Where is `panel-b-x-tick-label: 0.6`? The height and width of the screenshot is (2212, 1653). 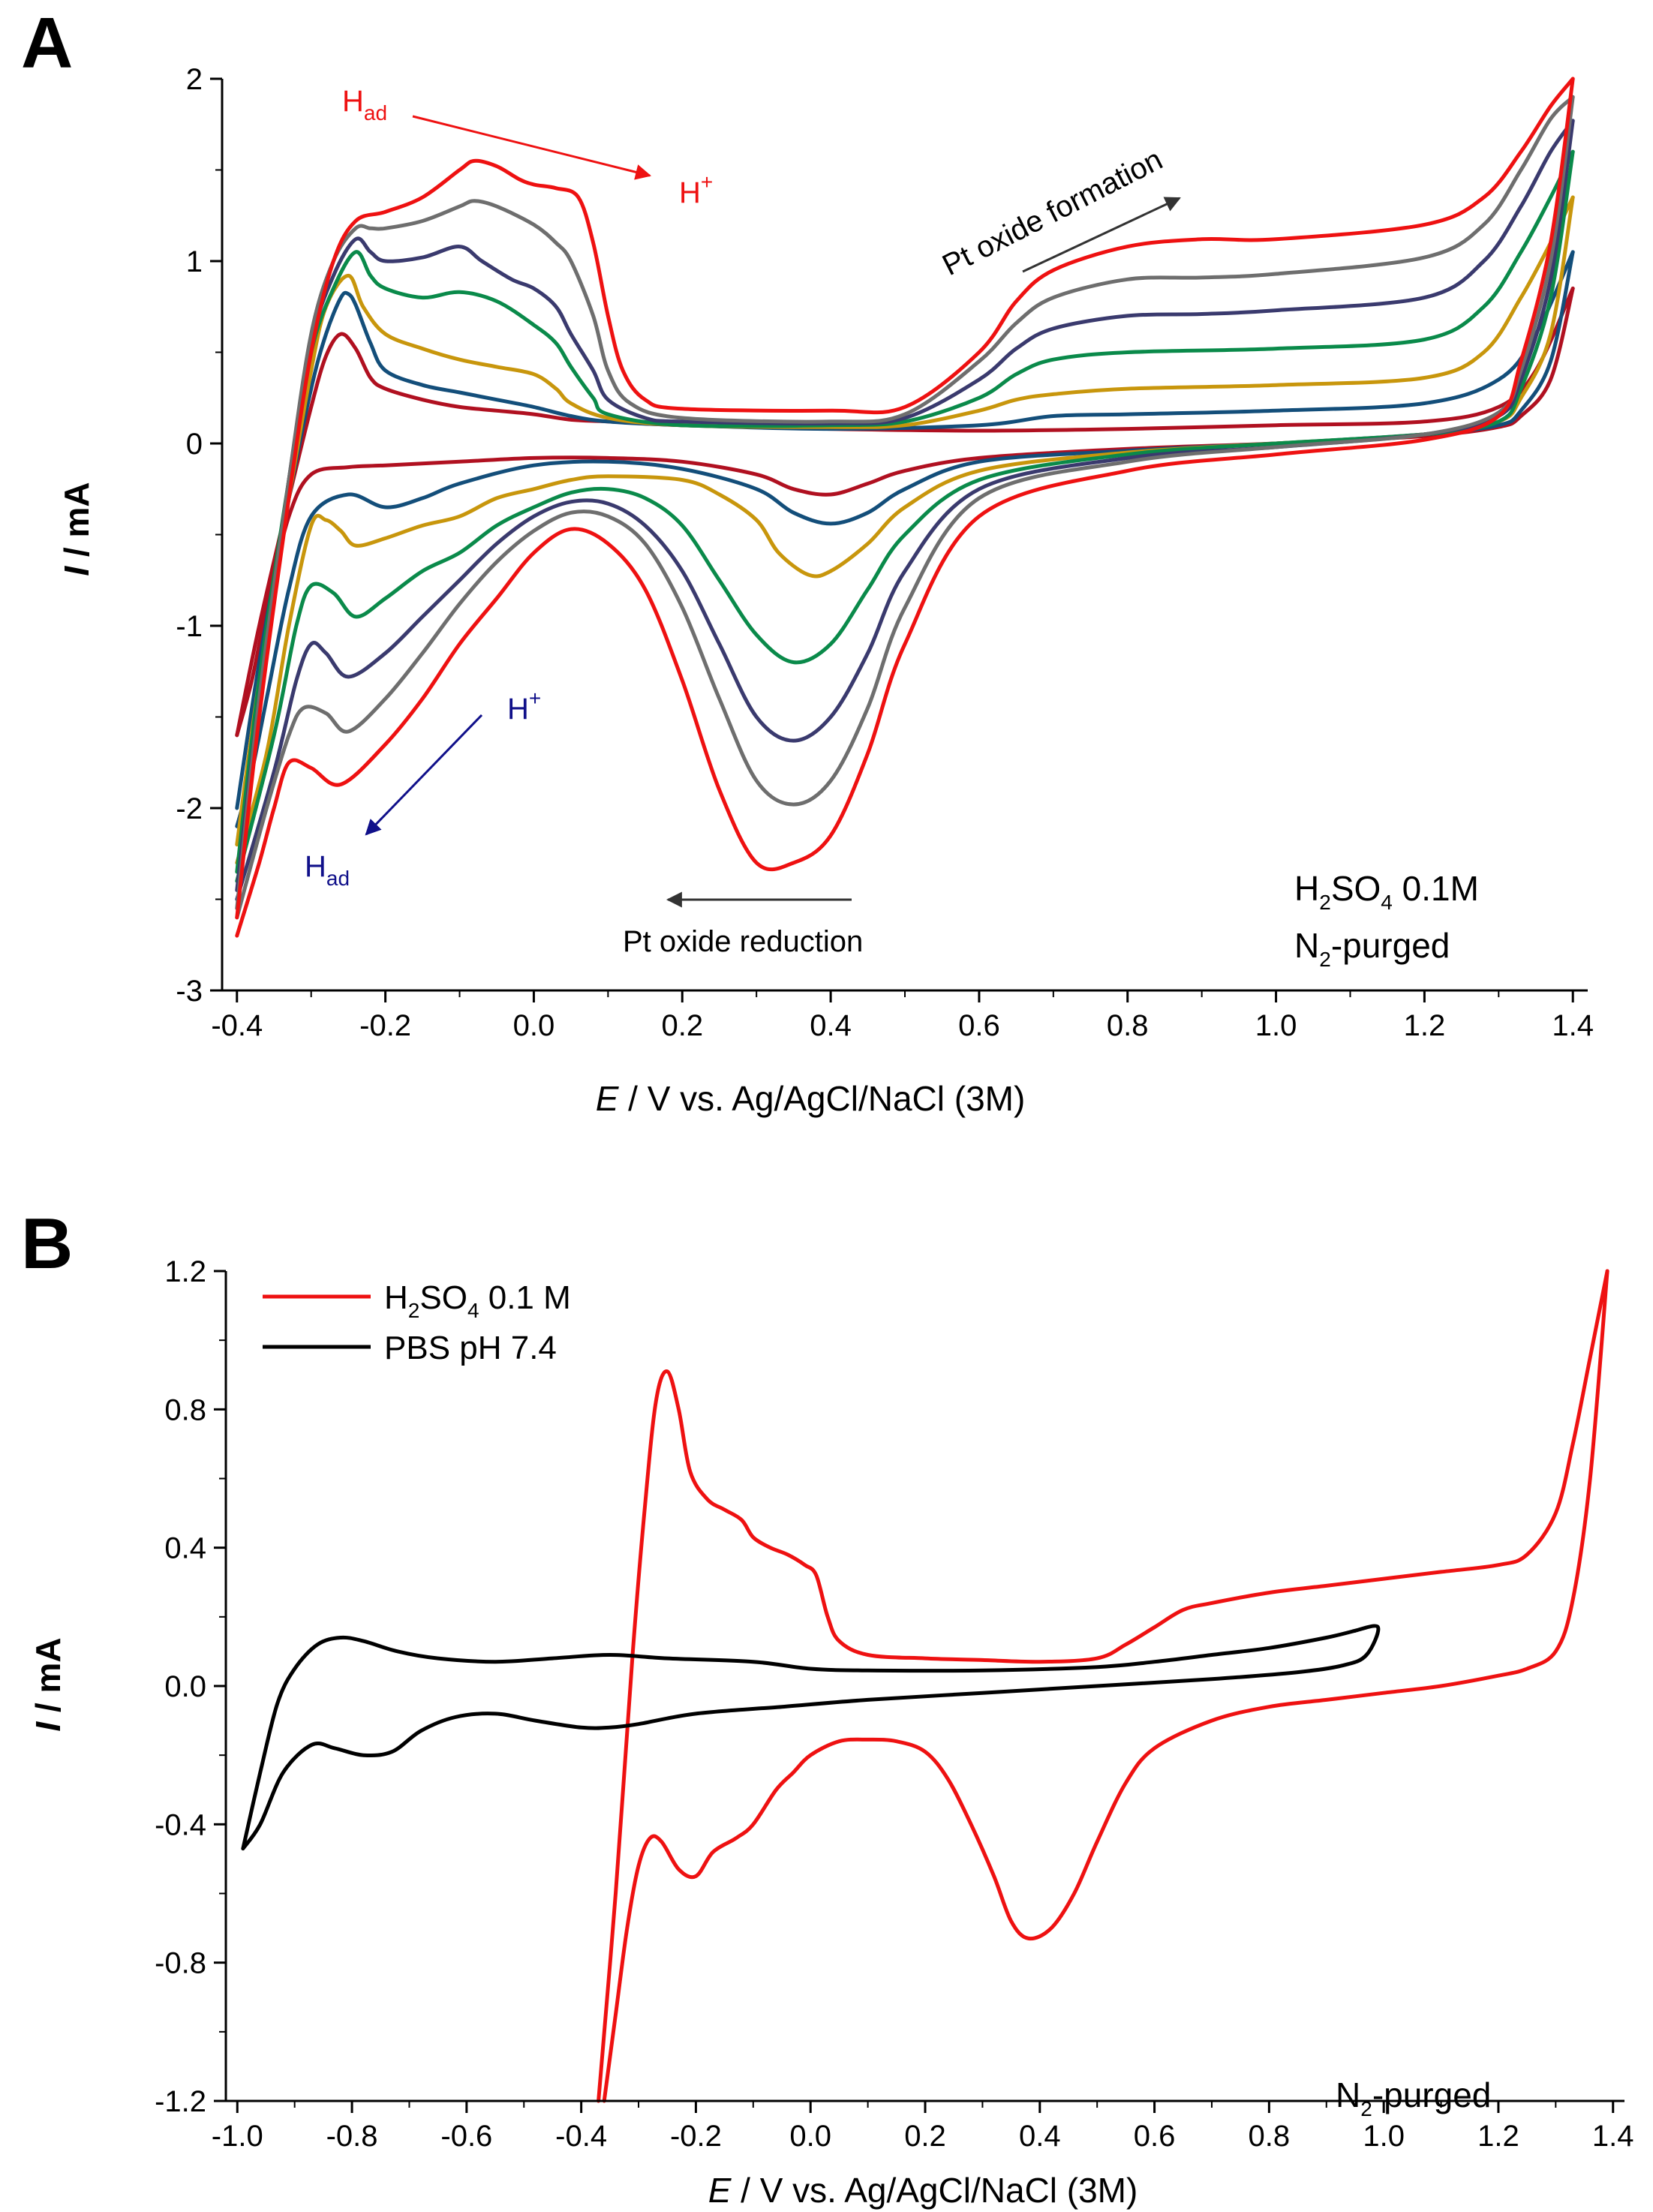 panel-b-x-tick-label: 0.6 is located at coordinates (1155, 2137).